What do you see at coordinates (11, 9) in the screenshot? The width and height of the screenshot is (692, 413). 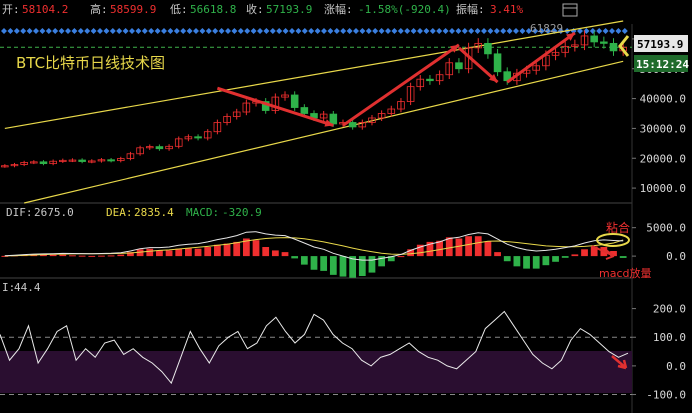 I see `open-label: 开:` at bounding box center [11, 9].